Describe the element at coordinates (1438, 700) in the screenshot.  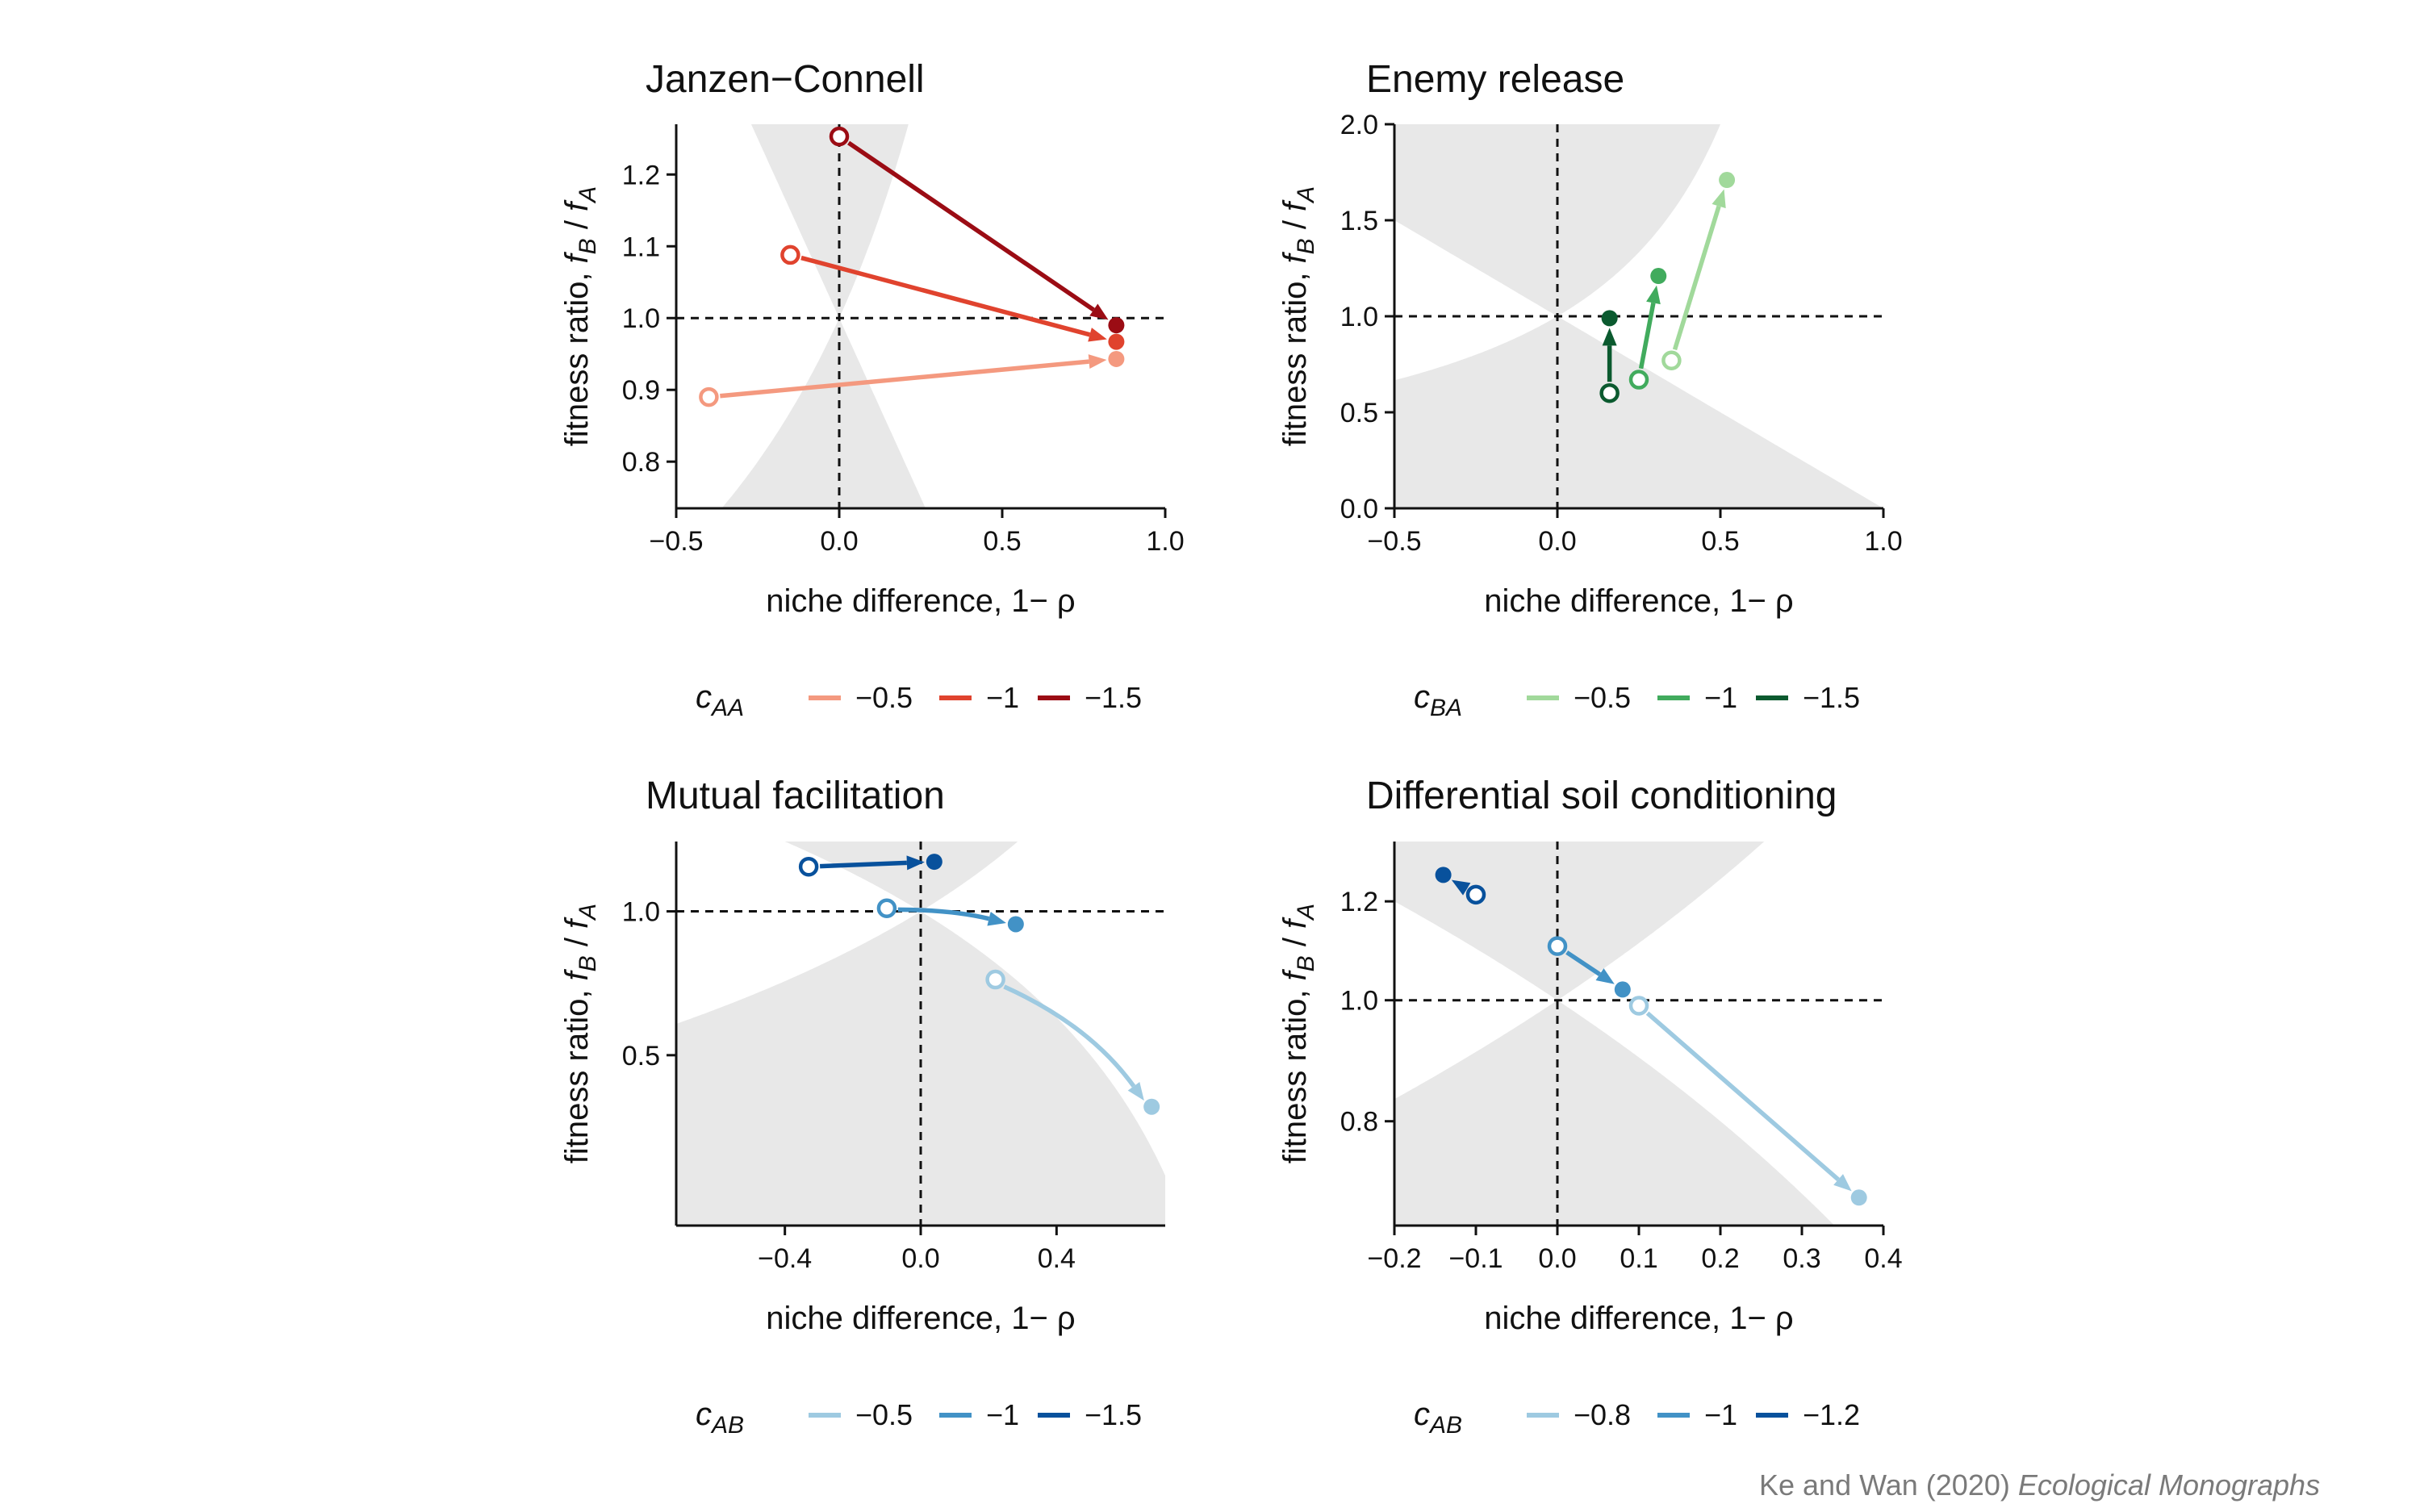
I see `legend-symbol: cBA` at that location.